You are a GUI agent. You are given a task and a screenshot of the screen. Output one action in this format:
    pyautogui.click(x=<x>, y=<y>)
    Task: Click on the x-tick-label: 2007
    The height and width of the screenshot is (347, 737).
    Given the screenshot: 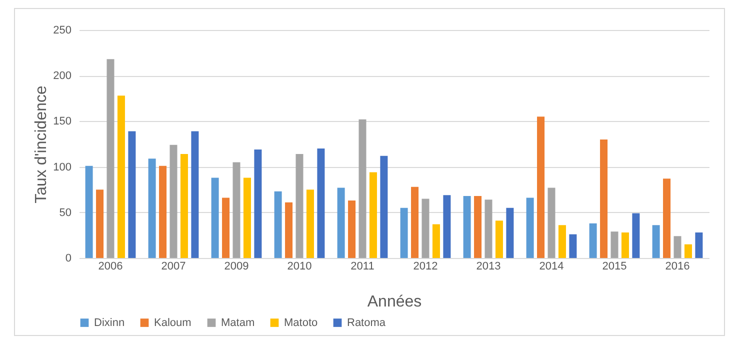 What is the action you would take?
    pyautogui.click(x=173, y=266)
    